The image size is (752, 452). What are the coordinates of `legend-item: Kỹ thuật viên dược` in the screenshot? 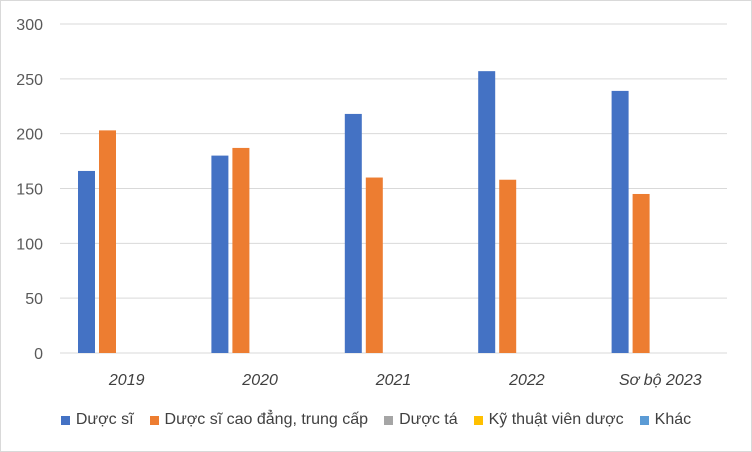 It's located at (548, 420).